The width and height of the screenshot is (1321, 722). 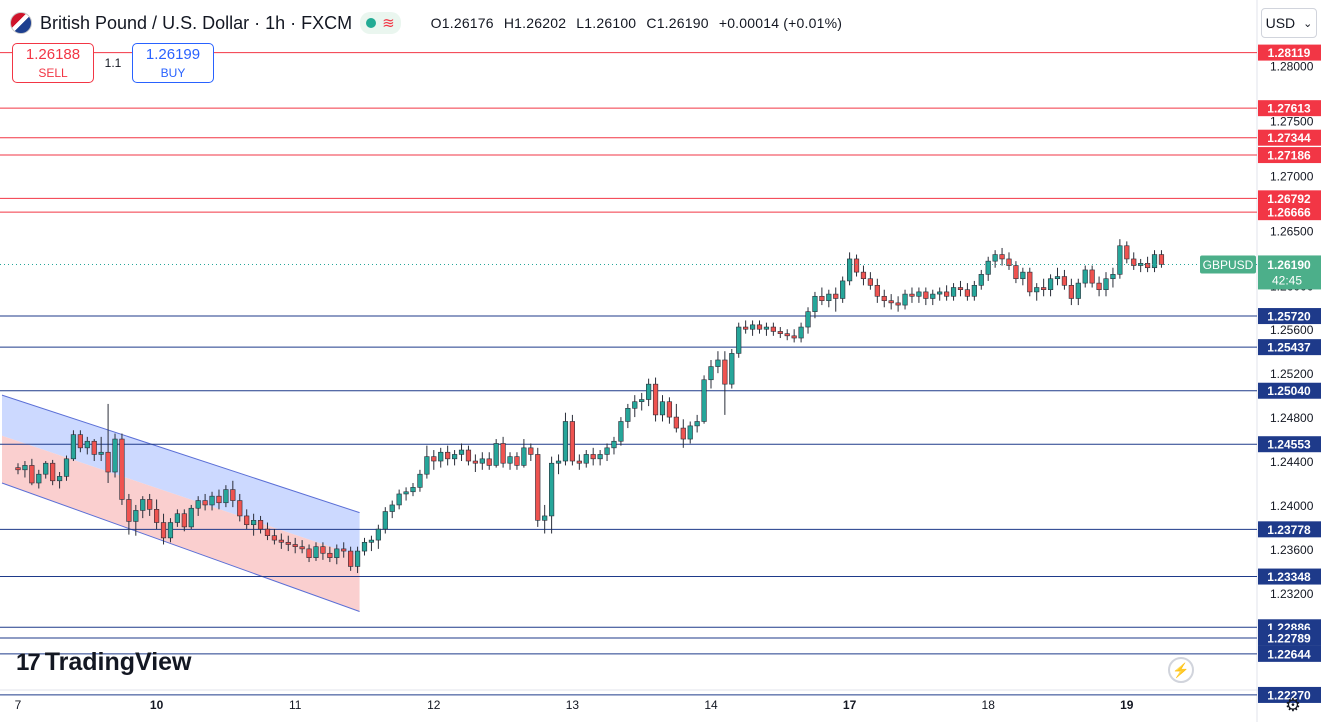 I want to click on support-level-label: 1.22270, so click(x=1289, y=695).